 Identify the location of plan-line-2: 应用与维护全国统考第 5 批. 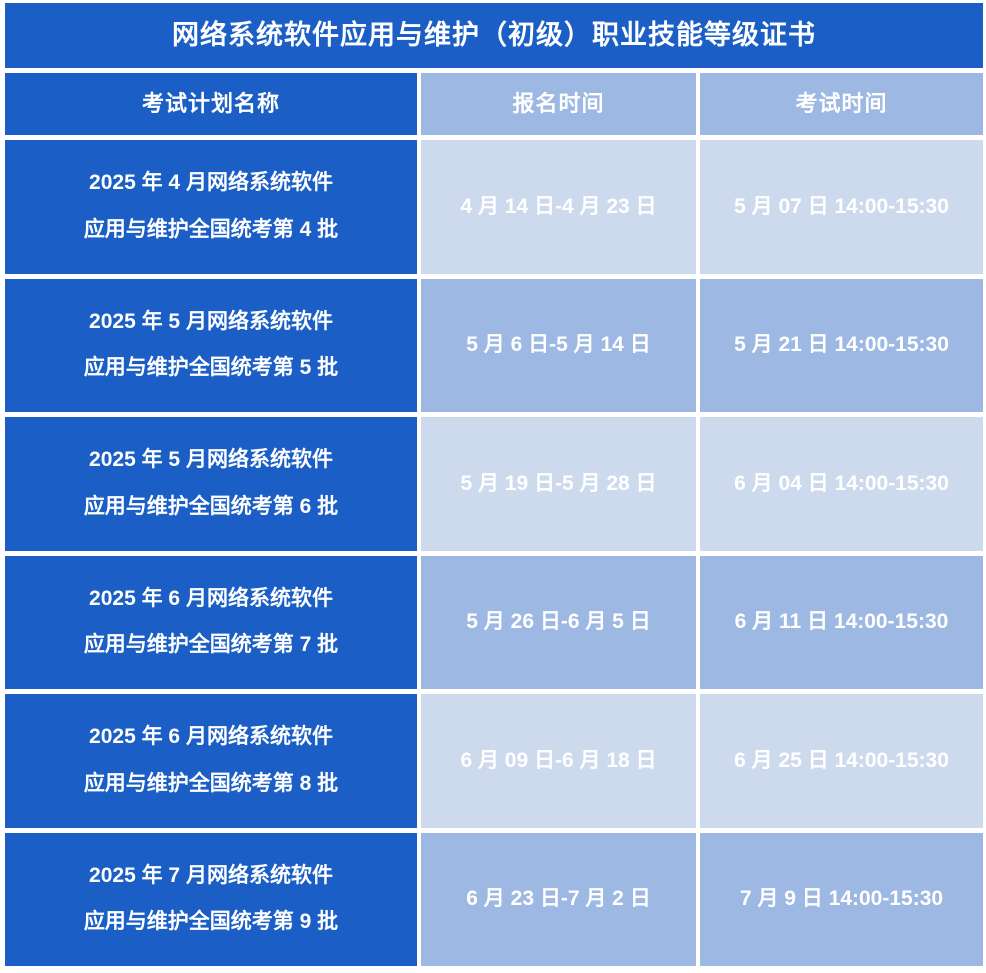
(211, 368).